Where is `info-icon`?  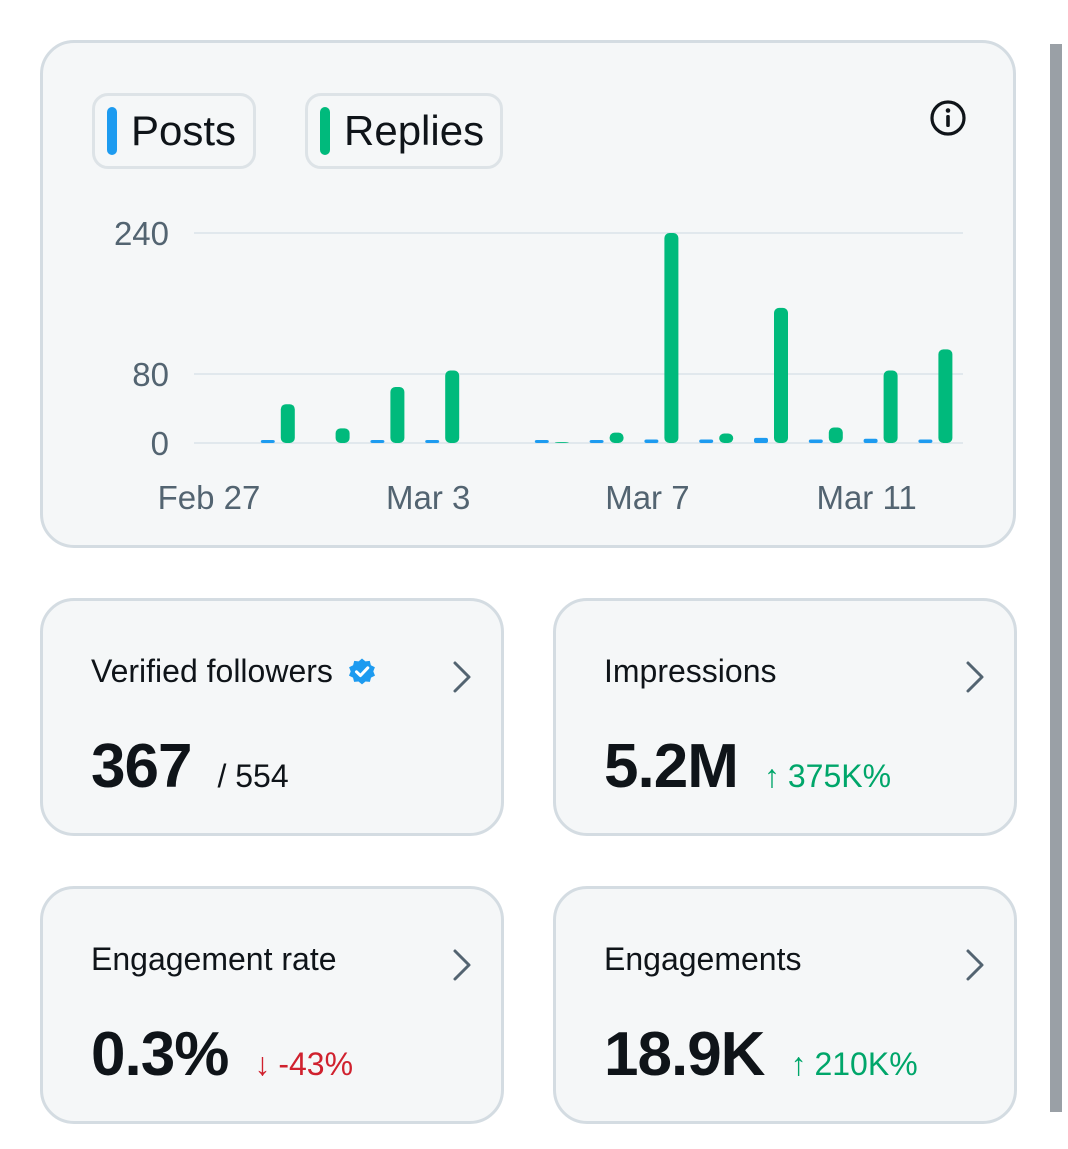
info-icon is located at coordinates (948, 118).